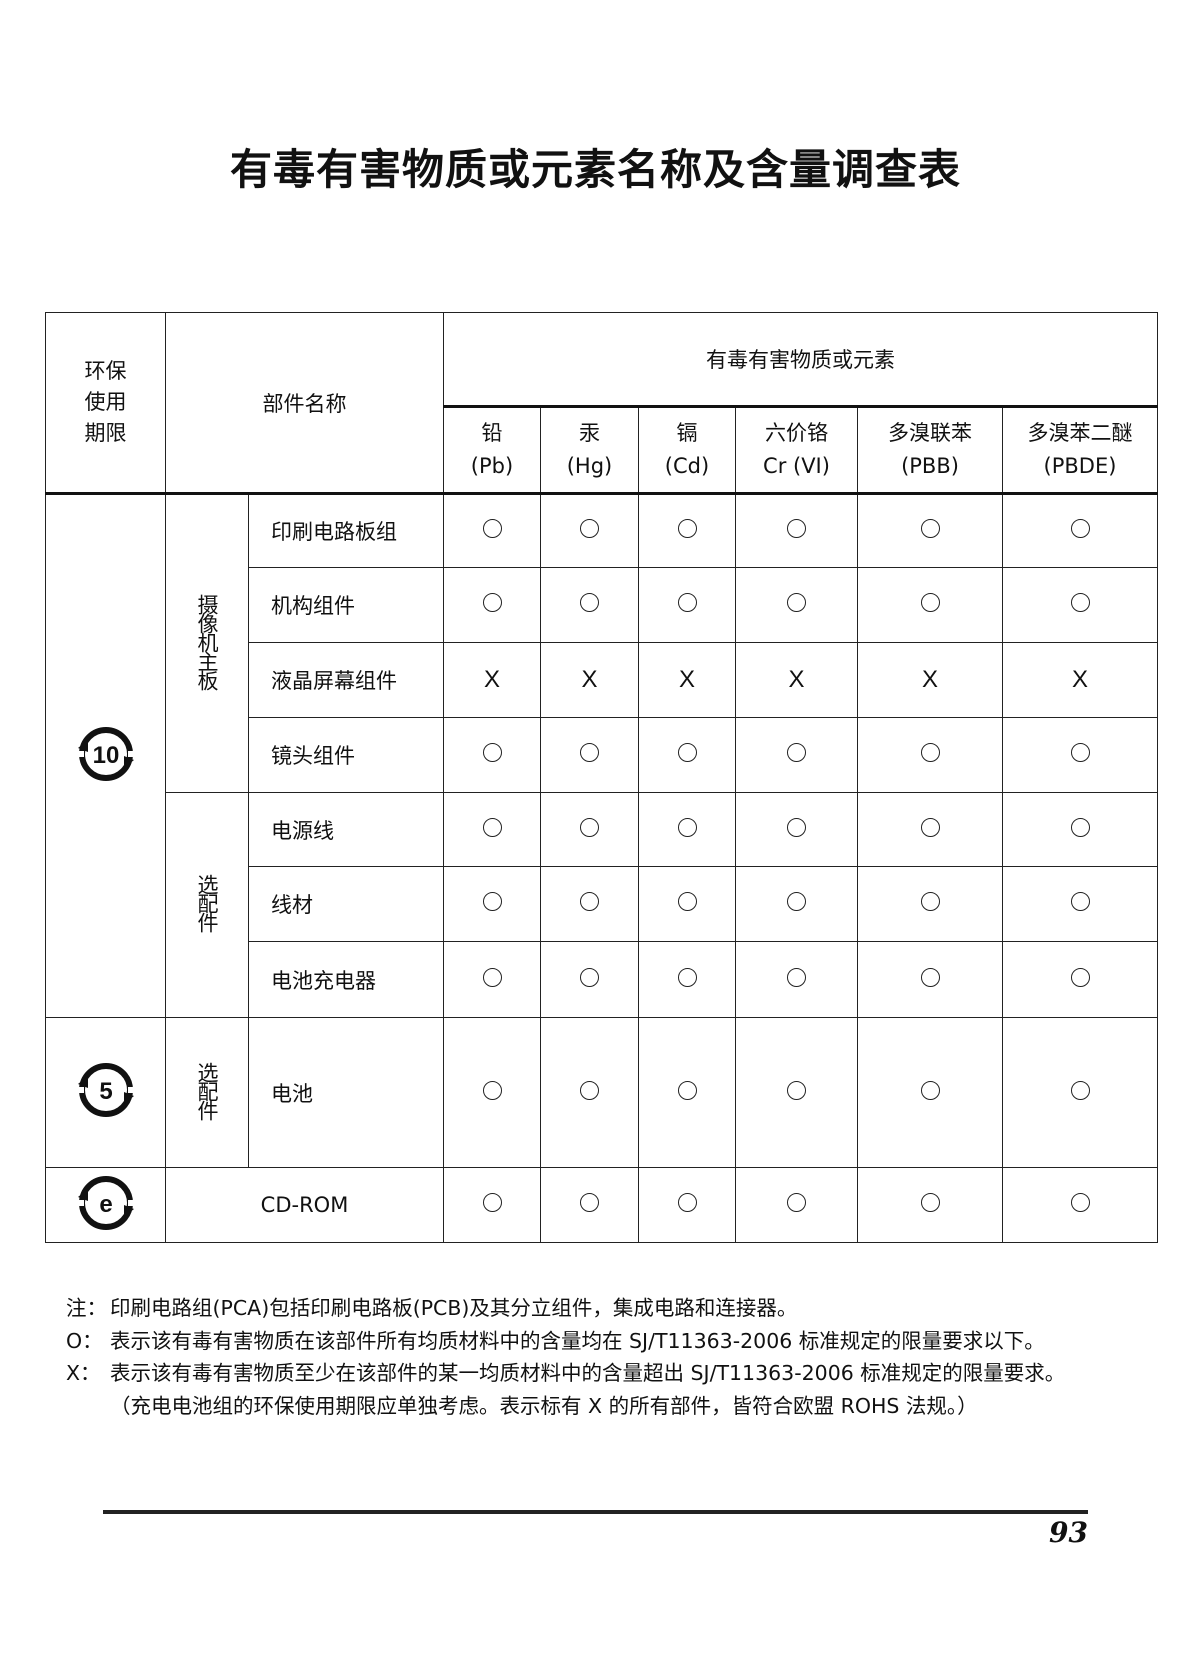 Image resolution: width=1191 pixels, height=1678 pixels. What do you see at coordinates (602, 680) in the screenshot?
I see `table-row: 液晶屏幕组件 X X X X X X` at bounding box center [602, 680].